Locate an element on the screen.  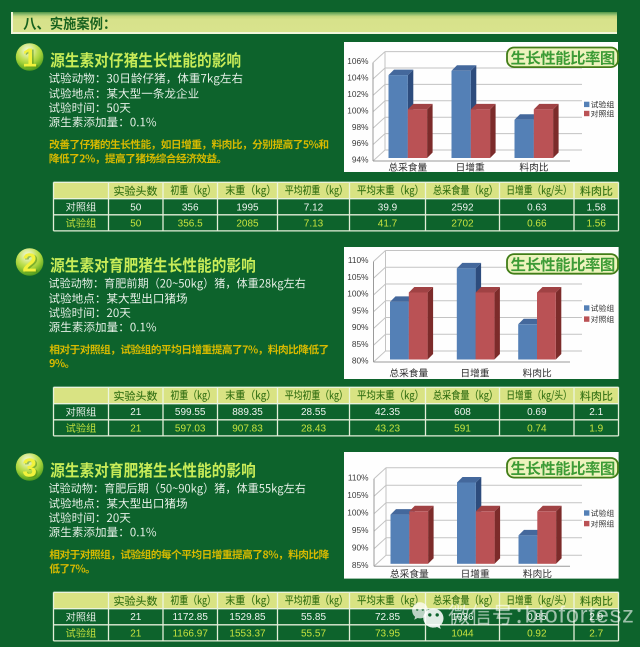
svg-text: 1529.85 is located at coordinates (247, 617).